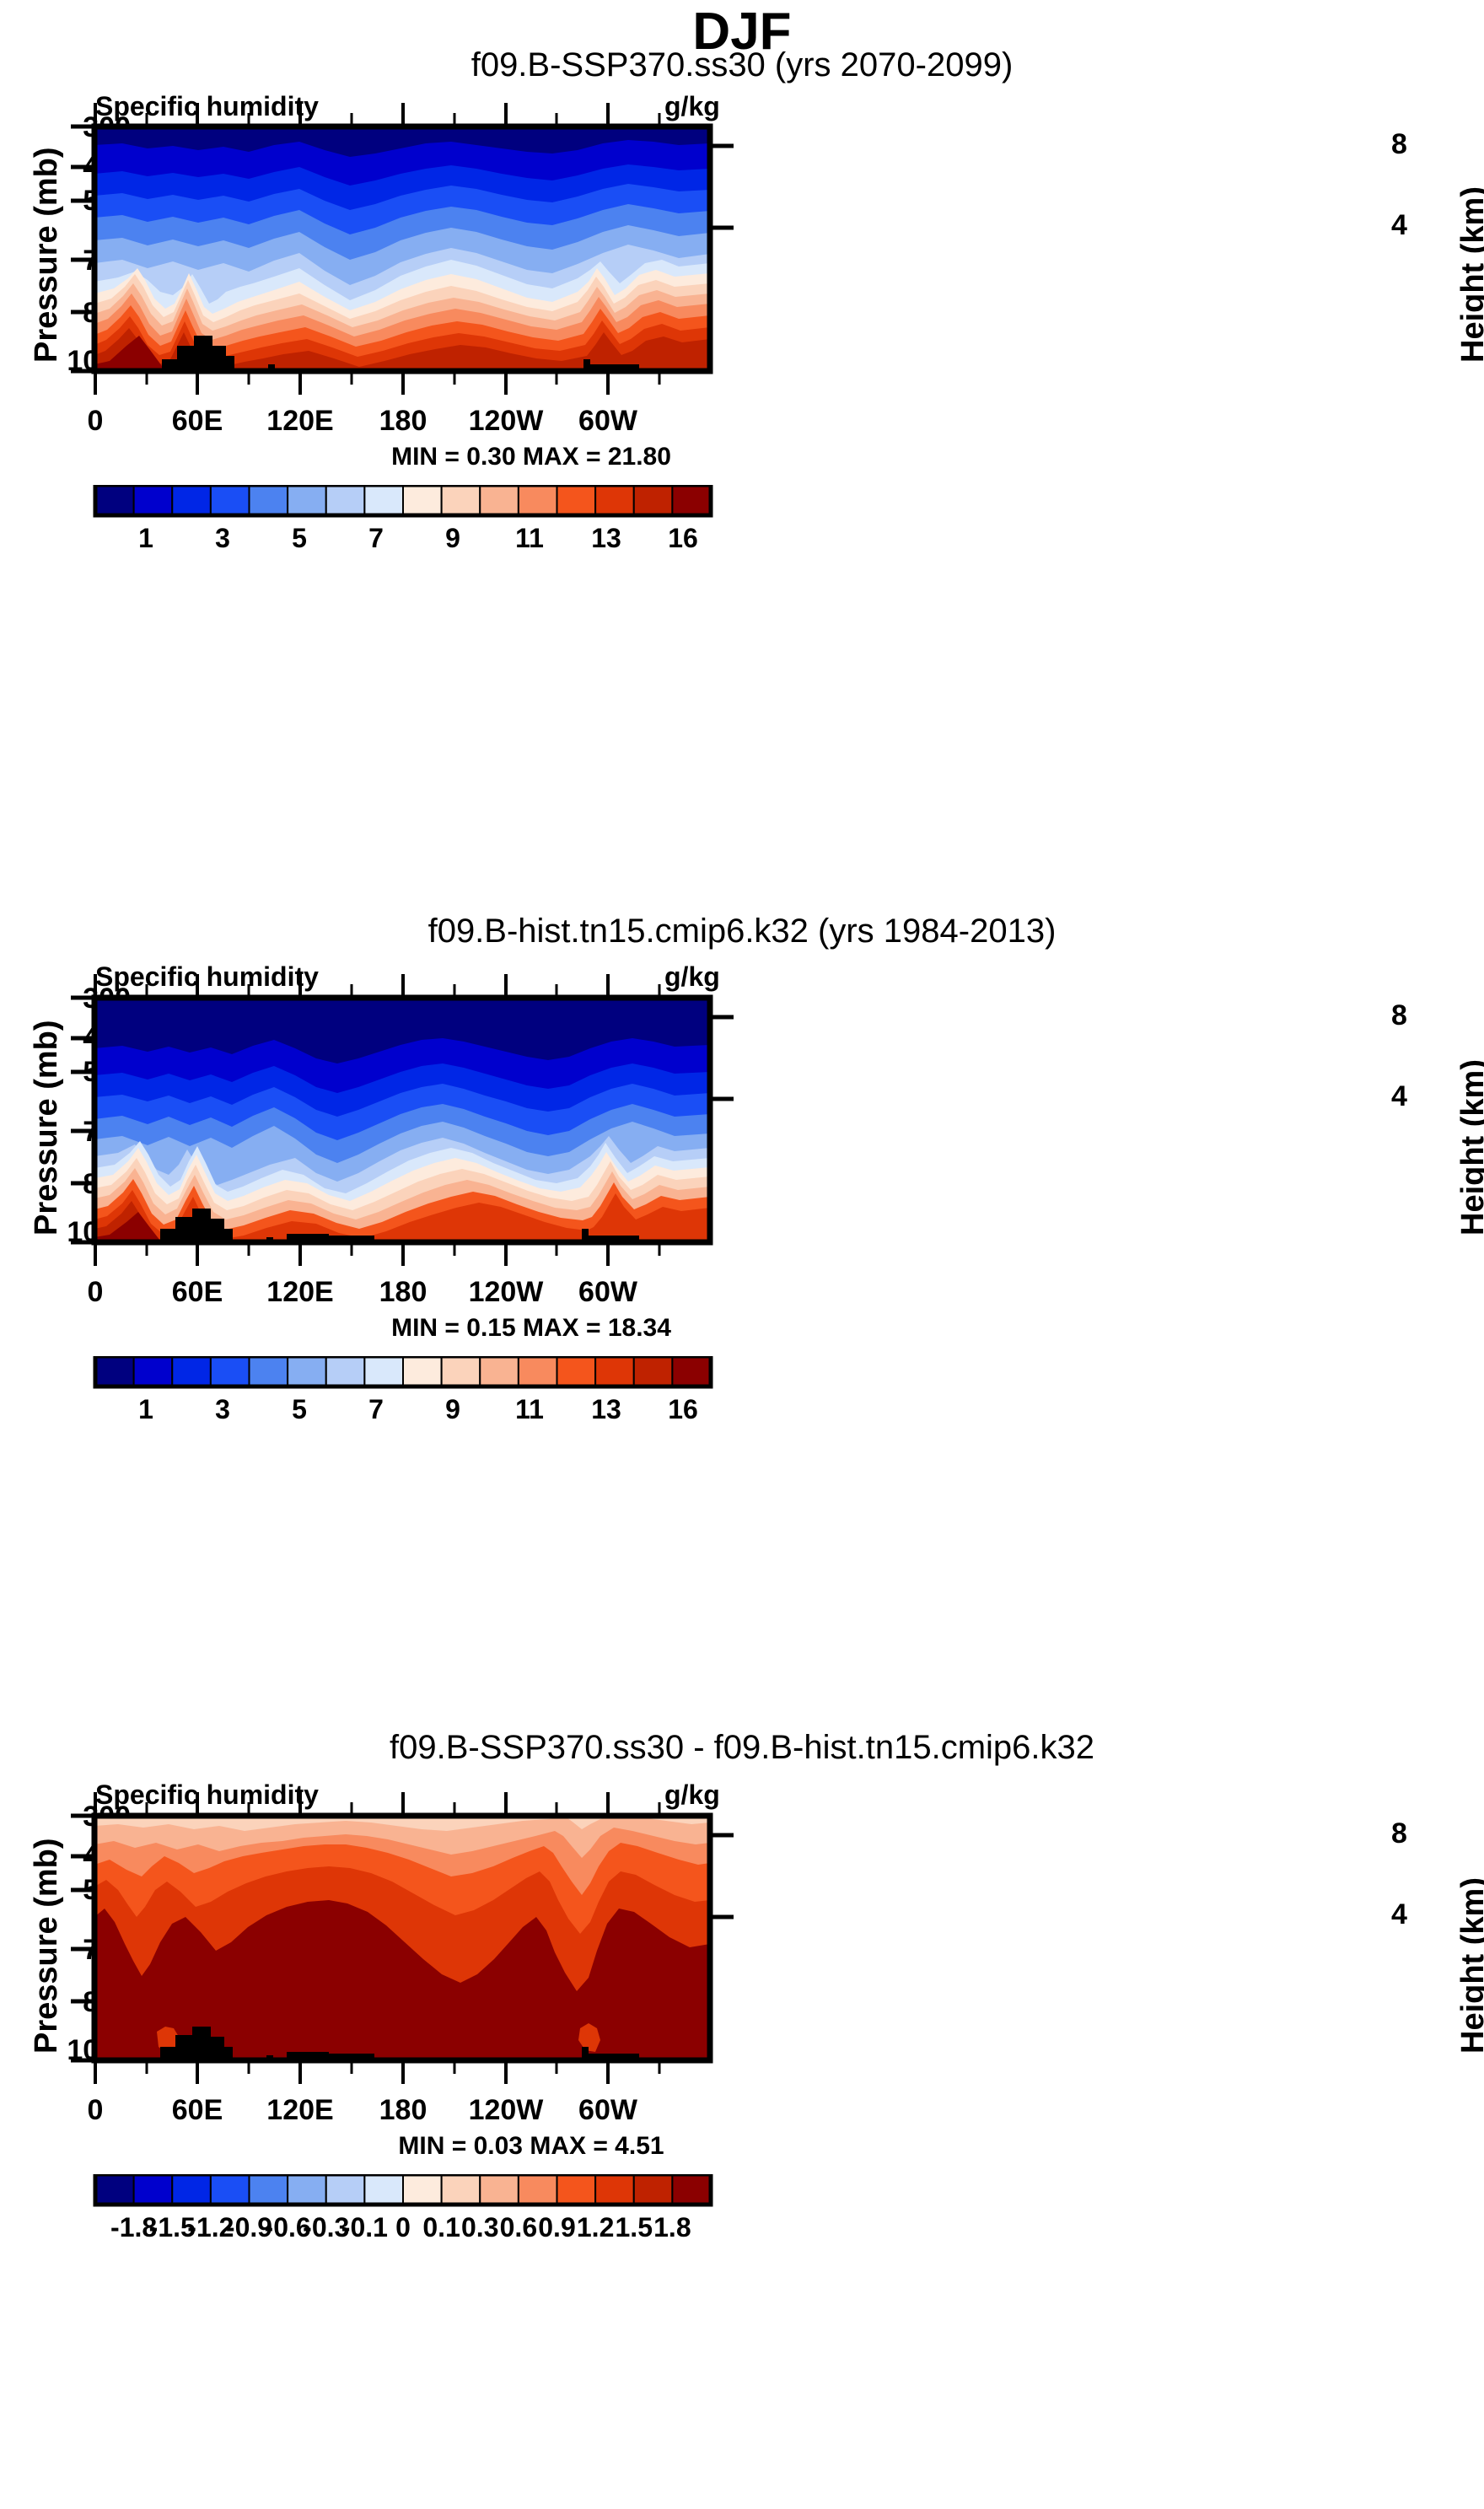 The width and height of the screenshot is (1484, 2509). I want to click on cbar-bottom-label-13: 1.5, so click(634, 2227).